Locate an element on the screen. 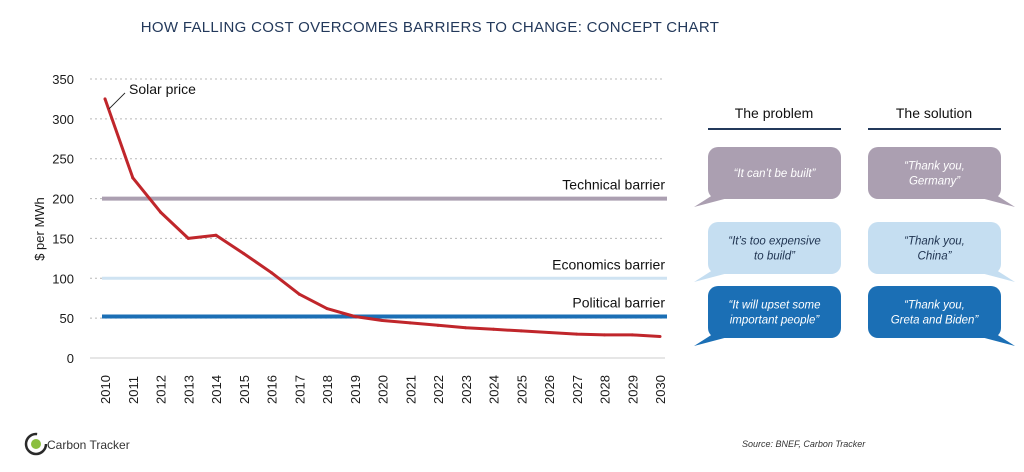  logo-text: Carbon Tracker is located at coordinates (88, 445).